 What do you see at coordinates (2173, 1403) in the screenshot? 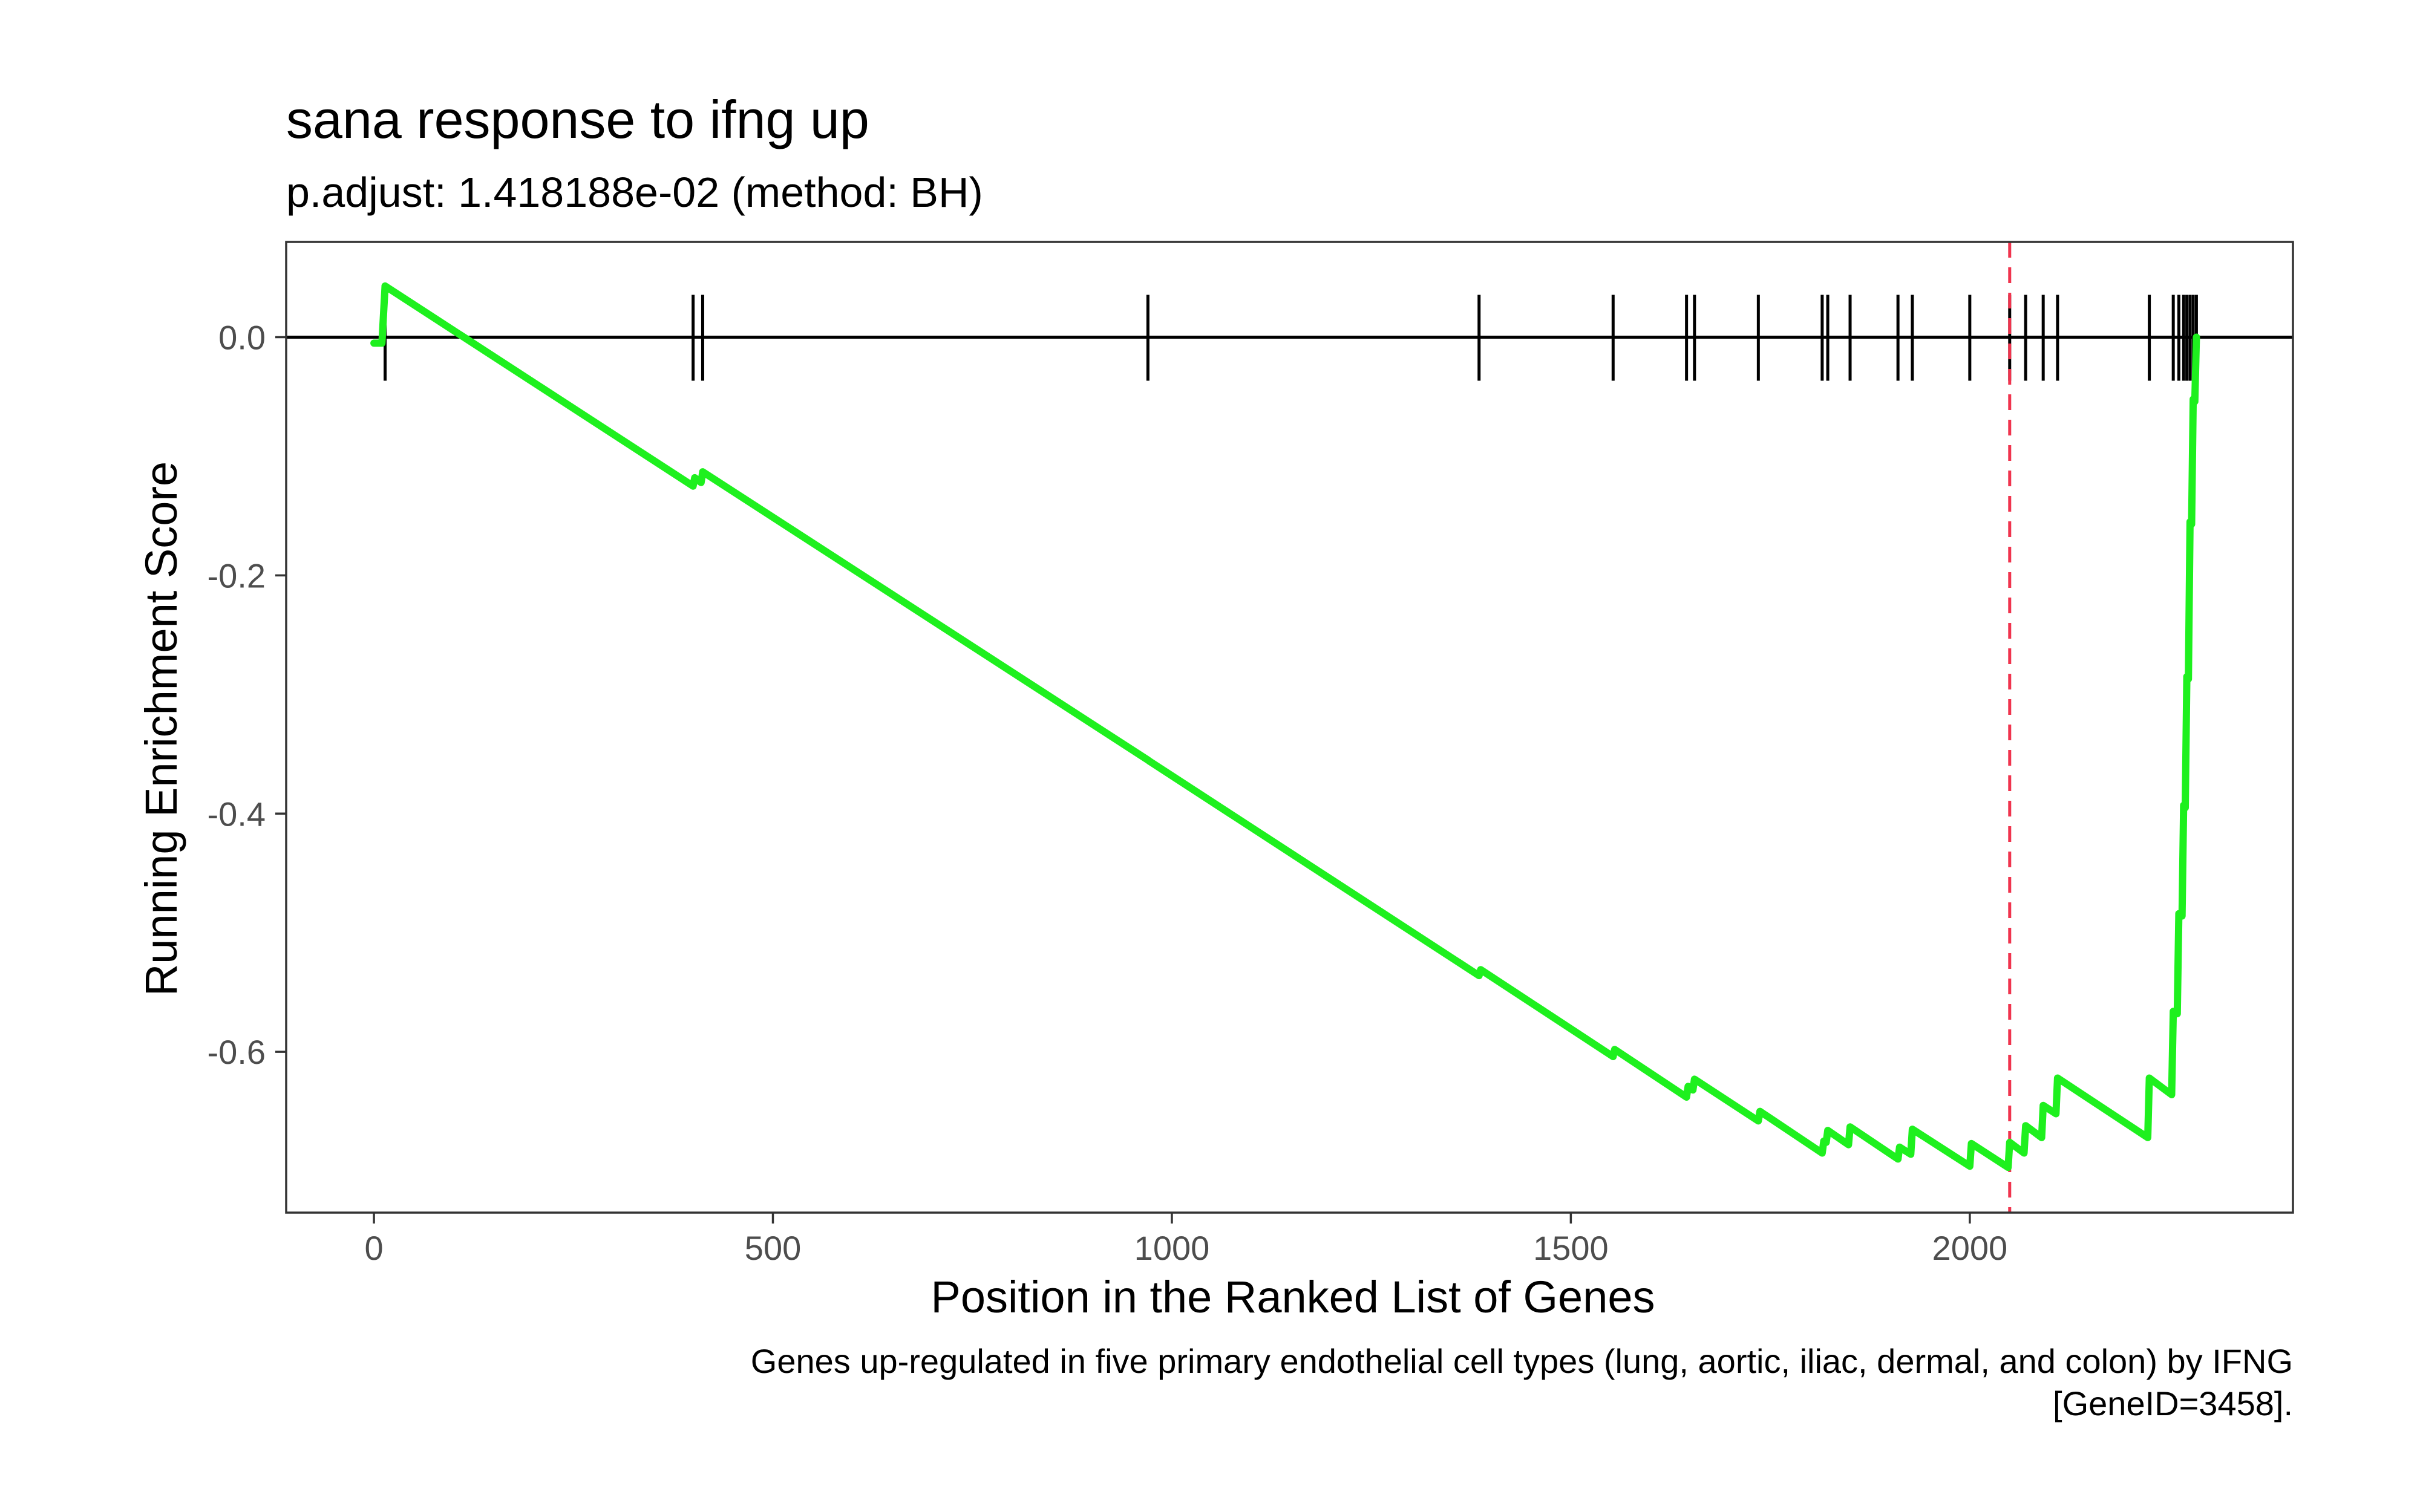
I see `caption-line-2: [GeneID=3458].` at bounding box center [2173, 1403].